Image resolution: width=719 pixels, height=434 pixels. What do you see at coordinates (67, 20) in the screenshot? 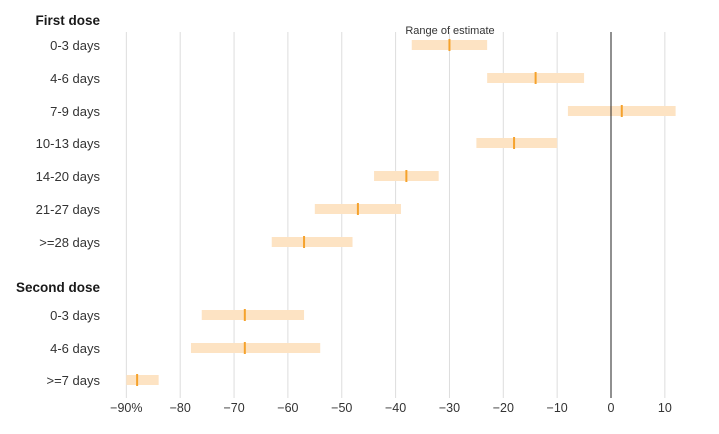
I see `group-label: First dose` at bounding box center [67, 20].